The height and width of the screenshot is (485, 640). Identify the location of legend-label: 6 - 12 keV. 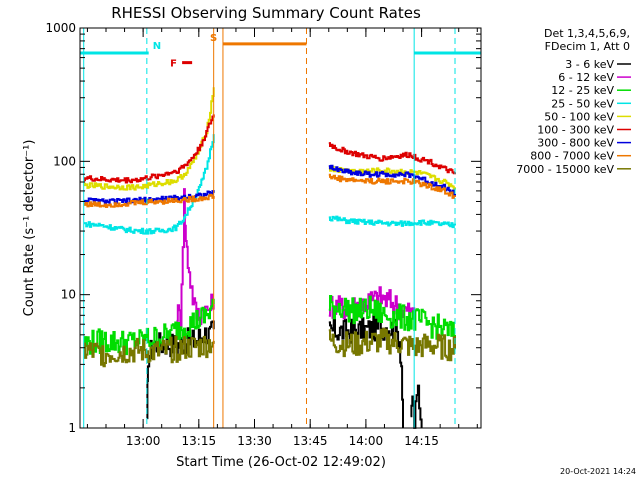
(586, 77).